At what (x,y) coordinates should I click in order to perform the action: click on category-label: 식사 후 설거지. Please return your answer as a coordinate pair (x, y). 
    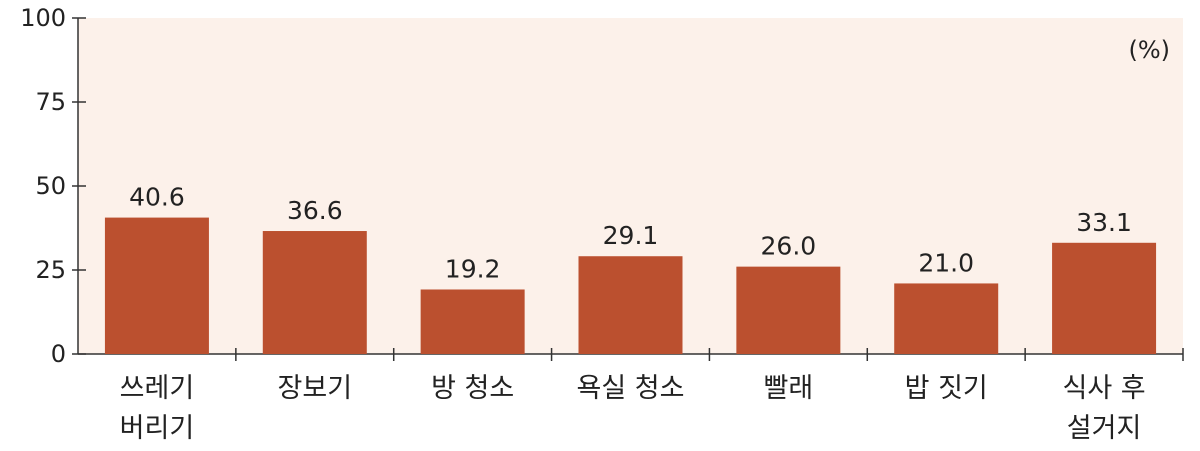
    Looking at the image, I should click on (1104, 408).